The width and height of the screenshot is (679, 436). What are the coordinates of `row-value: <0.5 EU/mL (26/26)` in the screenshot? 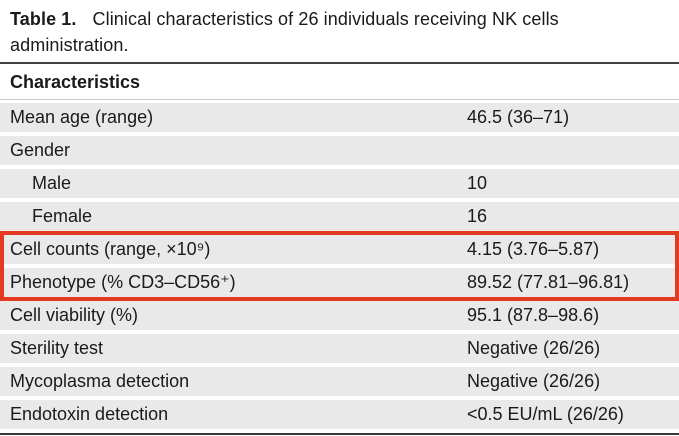 It's located at (545, 414).